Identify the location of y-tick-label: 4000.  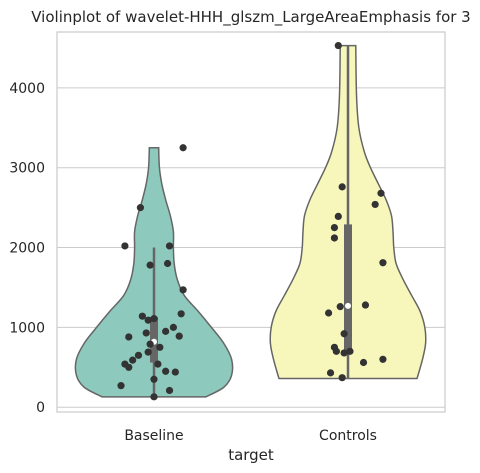
(27, 89).